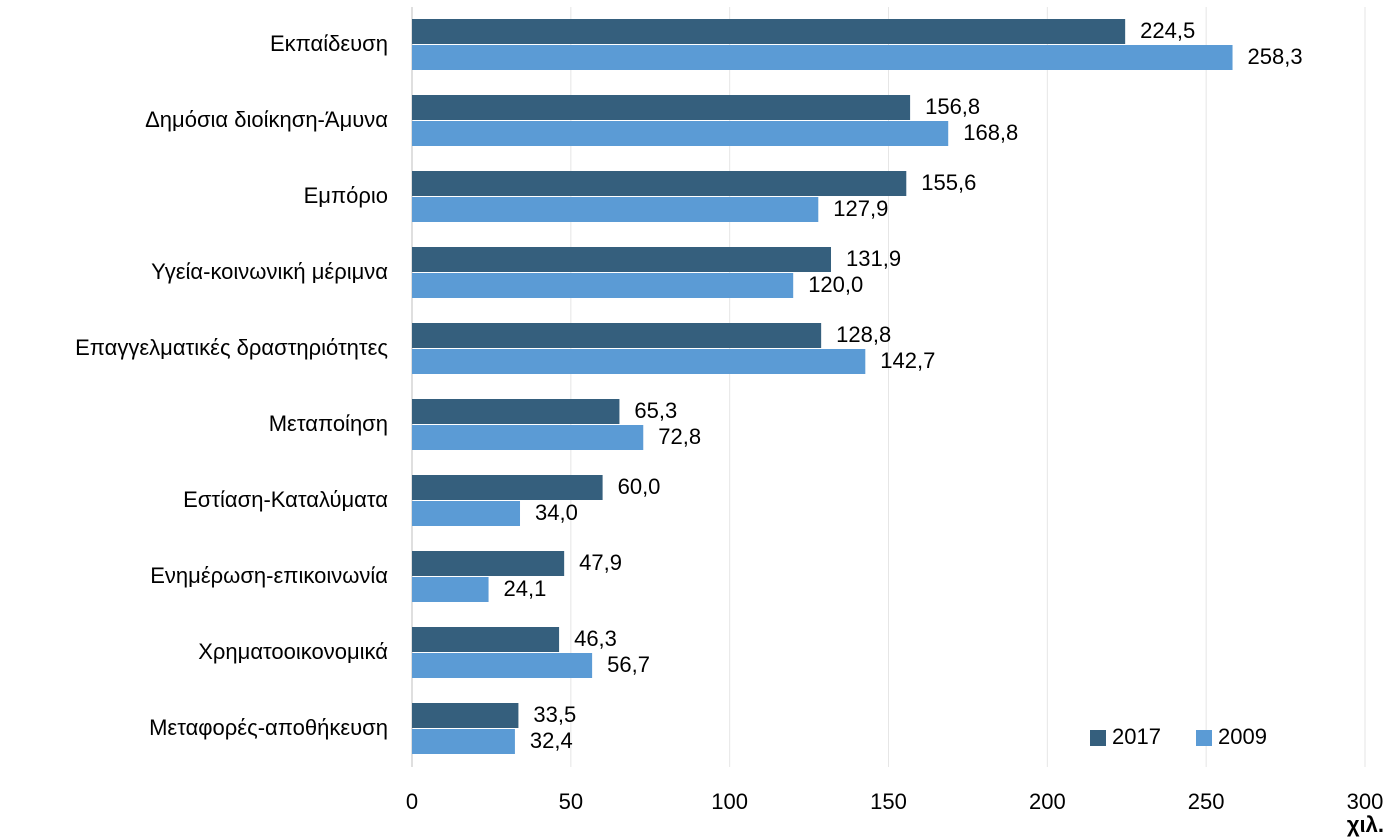  Describe the element at coordinates (412, 801) in the screenshot. I see `x-tick-label: 0` at that location.